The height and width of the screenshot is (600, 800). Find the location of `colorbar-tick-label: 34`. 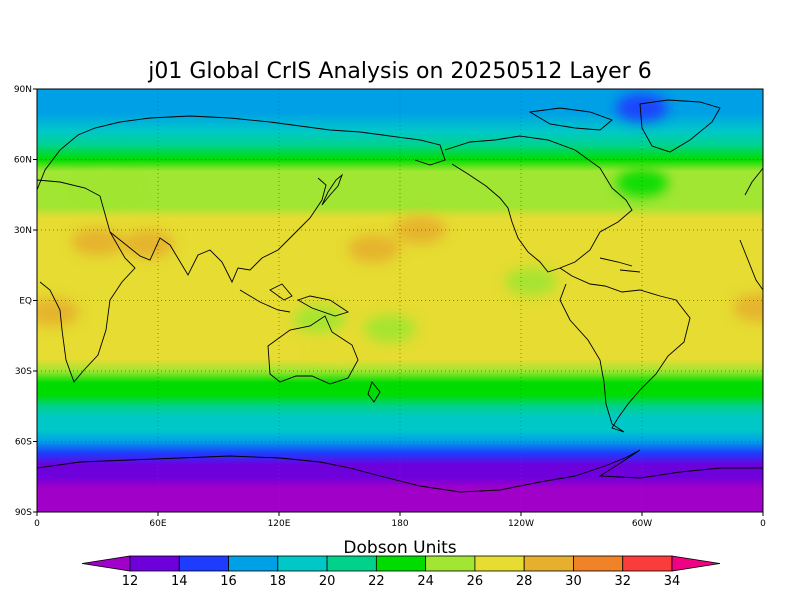

colorbar-tick-label: 34 is located at coordinates (672, 581).